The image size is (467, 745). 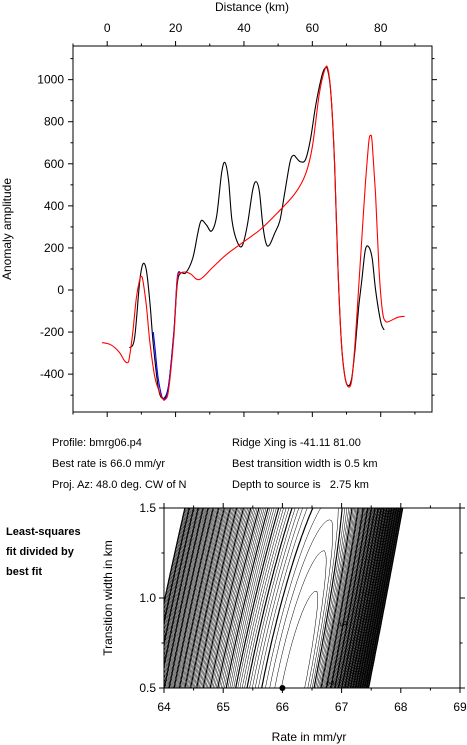 I want to click on y-tick-label: 1000, so click(x=50, y=80).